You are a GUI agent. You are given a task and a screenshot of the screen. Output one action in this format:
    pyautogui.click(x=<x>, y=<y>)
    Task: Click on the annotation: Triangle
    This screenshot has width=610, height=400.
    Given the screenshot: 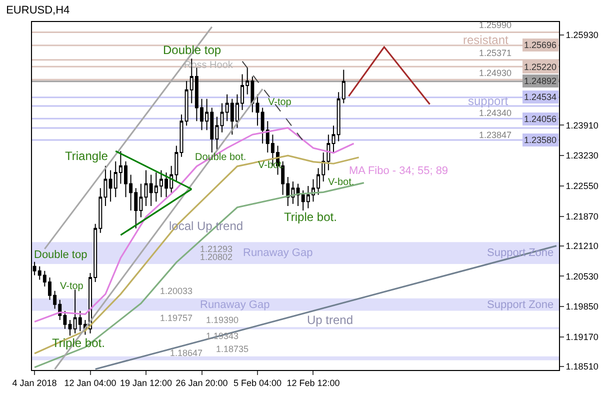 What is the action you would take?
    pyautogui.click(x=86, y=156)
    